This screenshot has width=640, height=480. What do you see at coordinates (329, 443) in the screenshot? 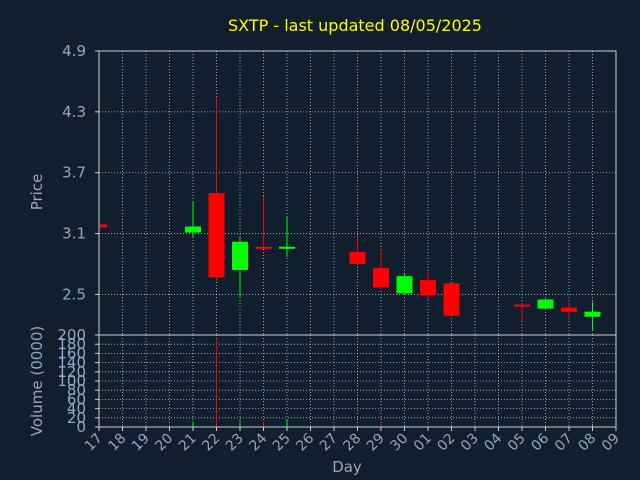
I see `x-tick-label: 27` at bounding box center [329, 443].